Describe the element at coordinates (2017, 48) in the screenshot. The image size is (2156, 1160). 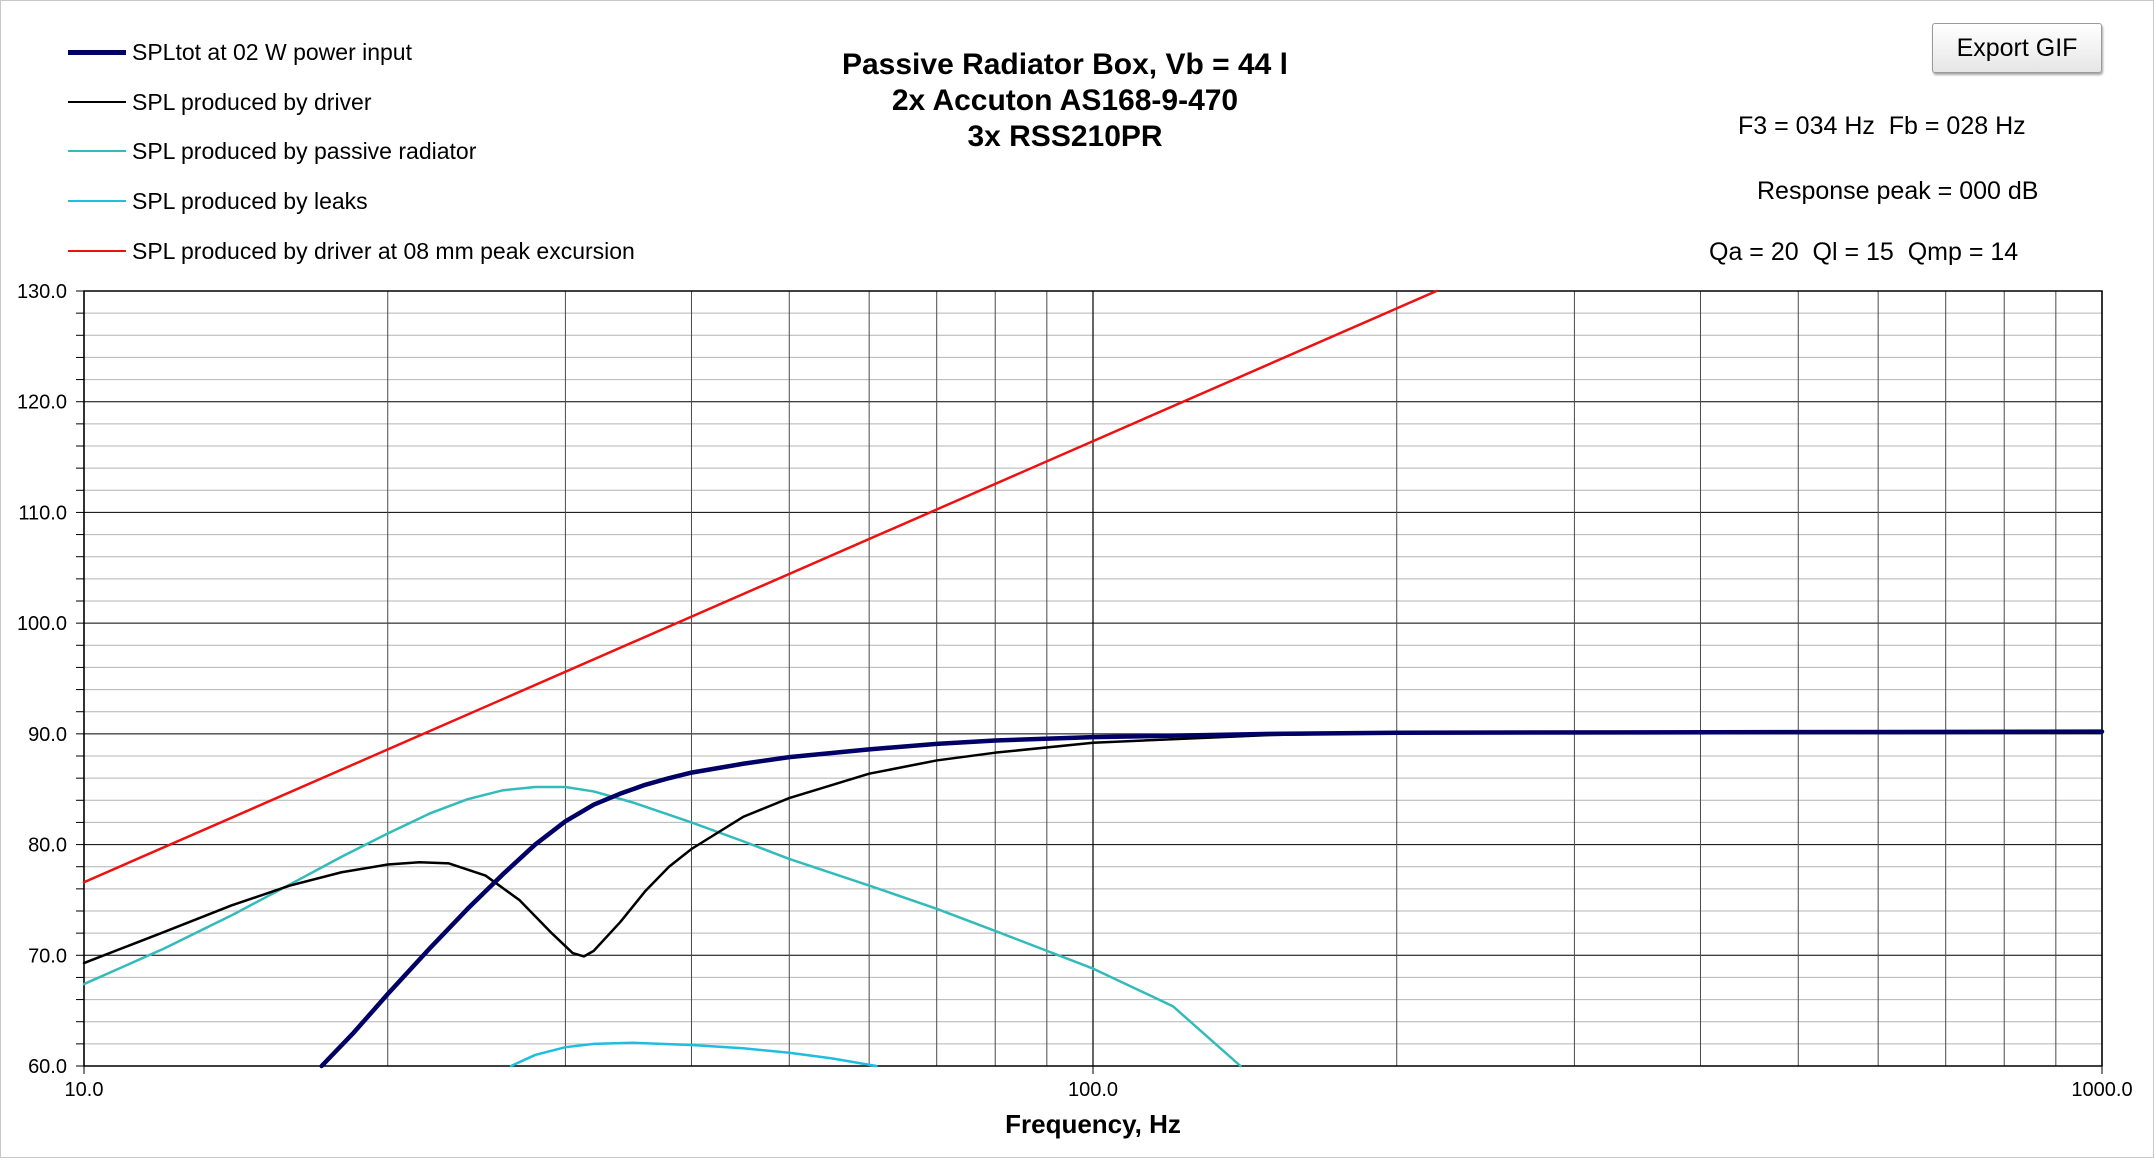
I see `export-gif-button: Export GIF` at that location.